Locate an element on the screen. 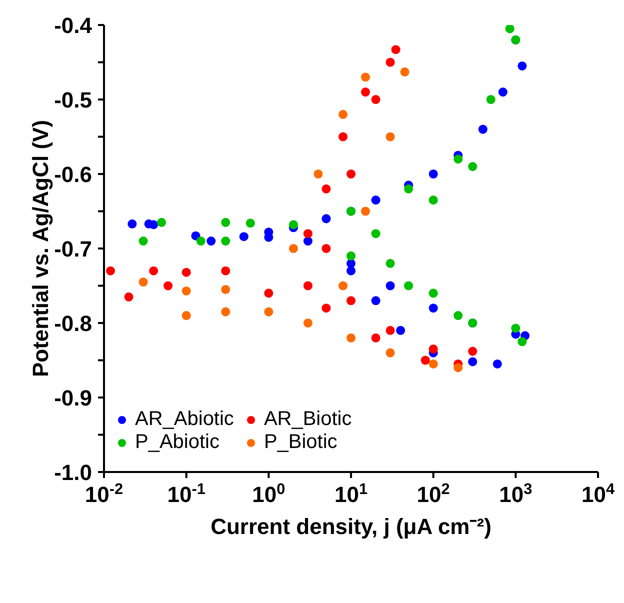 The image size is (624, 603). x-tick-label: 10$^{-1}$ is located at coordinates (186, 493).